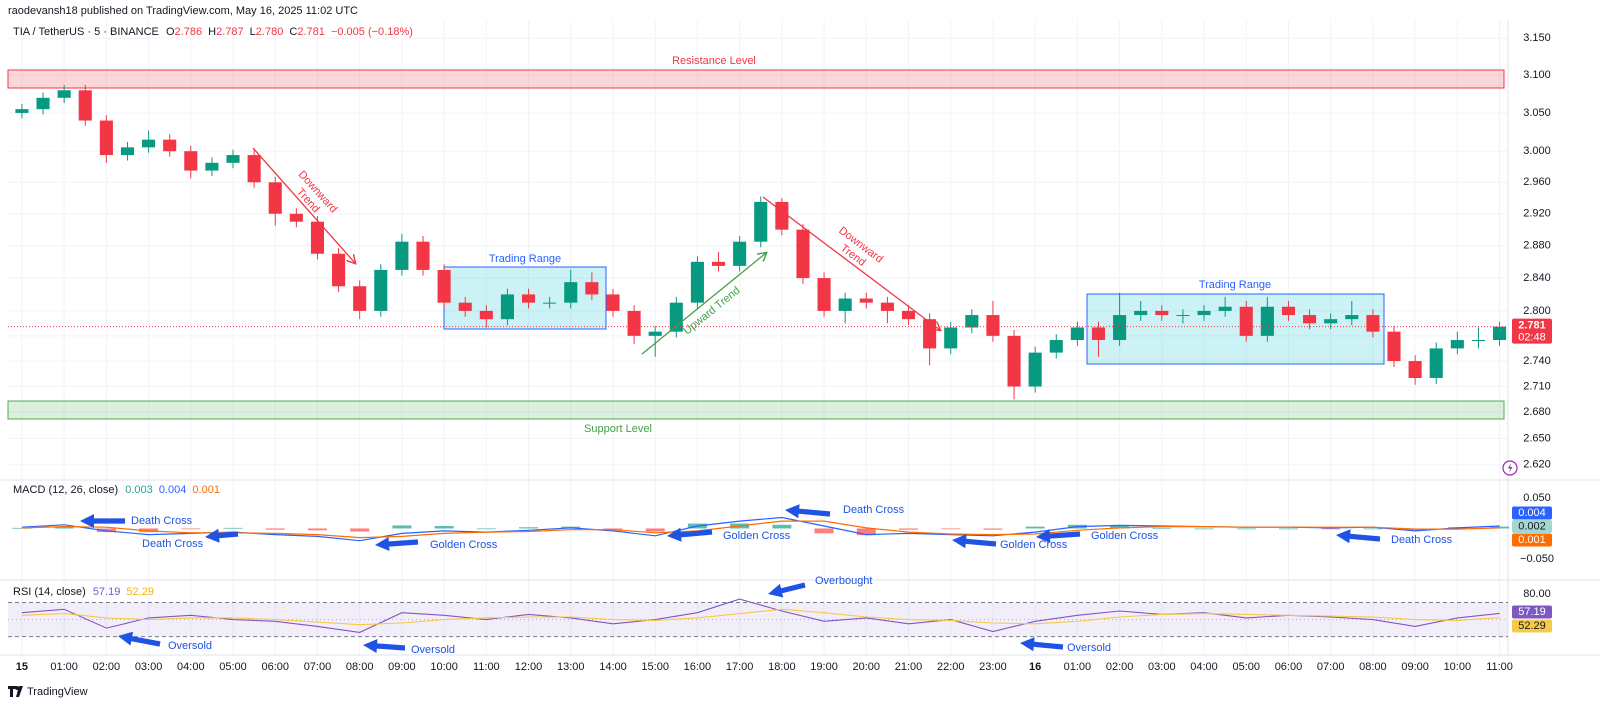 The width and height of the screenshot is (1600, 720). Describe the element at coordinates (1532, 526) in the screenshot. I see `macd-badge` at that location.